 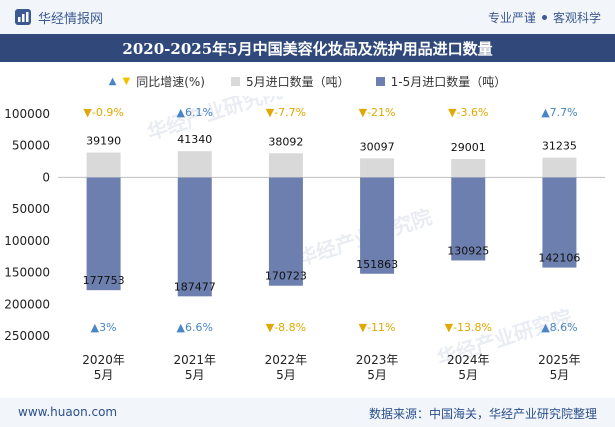 What do you see at coordinates (46, 177) in the screenshot?
I see `y-tick-label: 0` at bounding box center [46, 177].